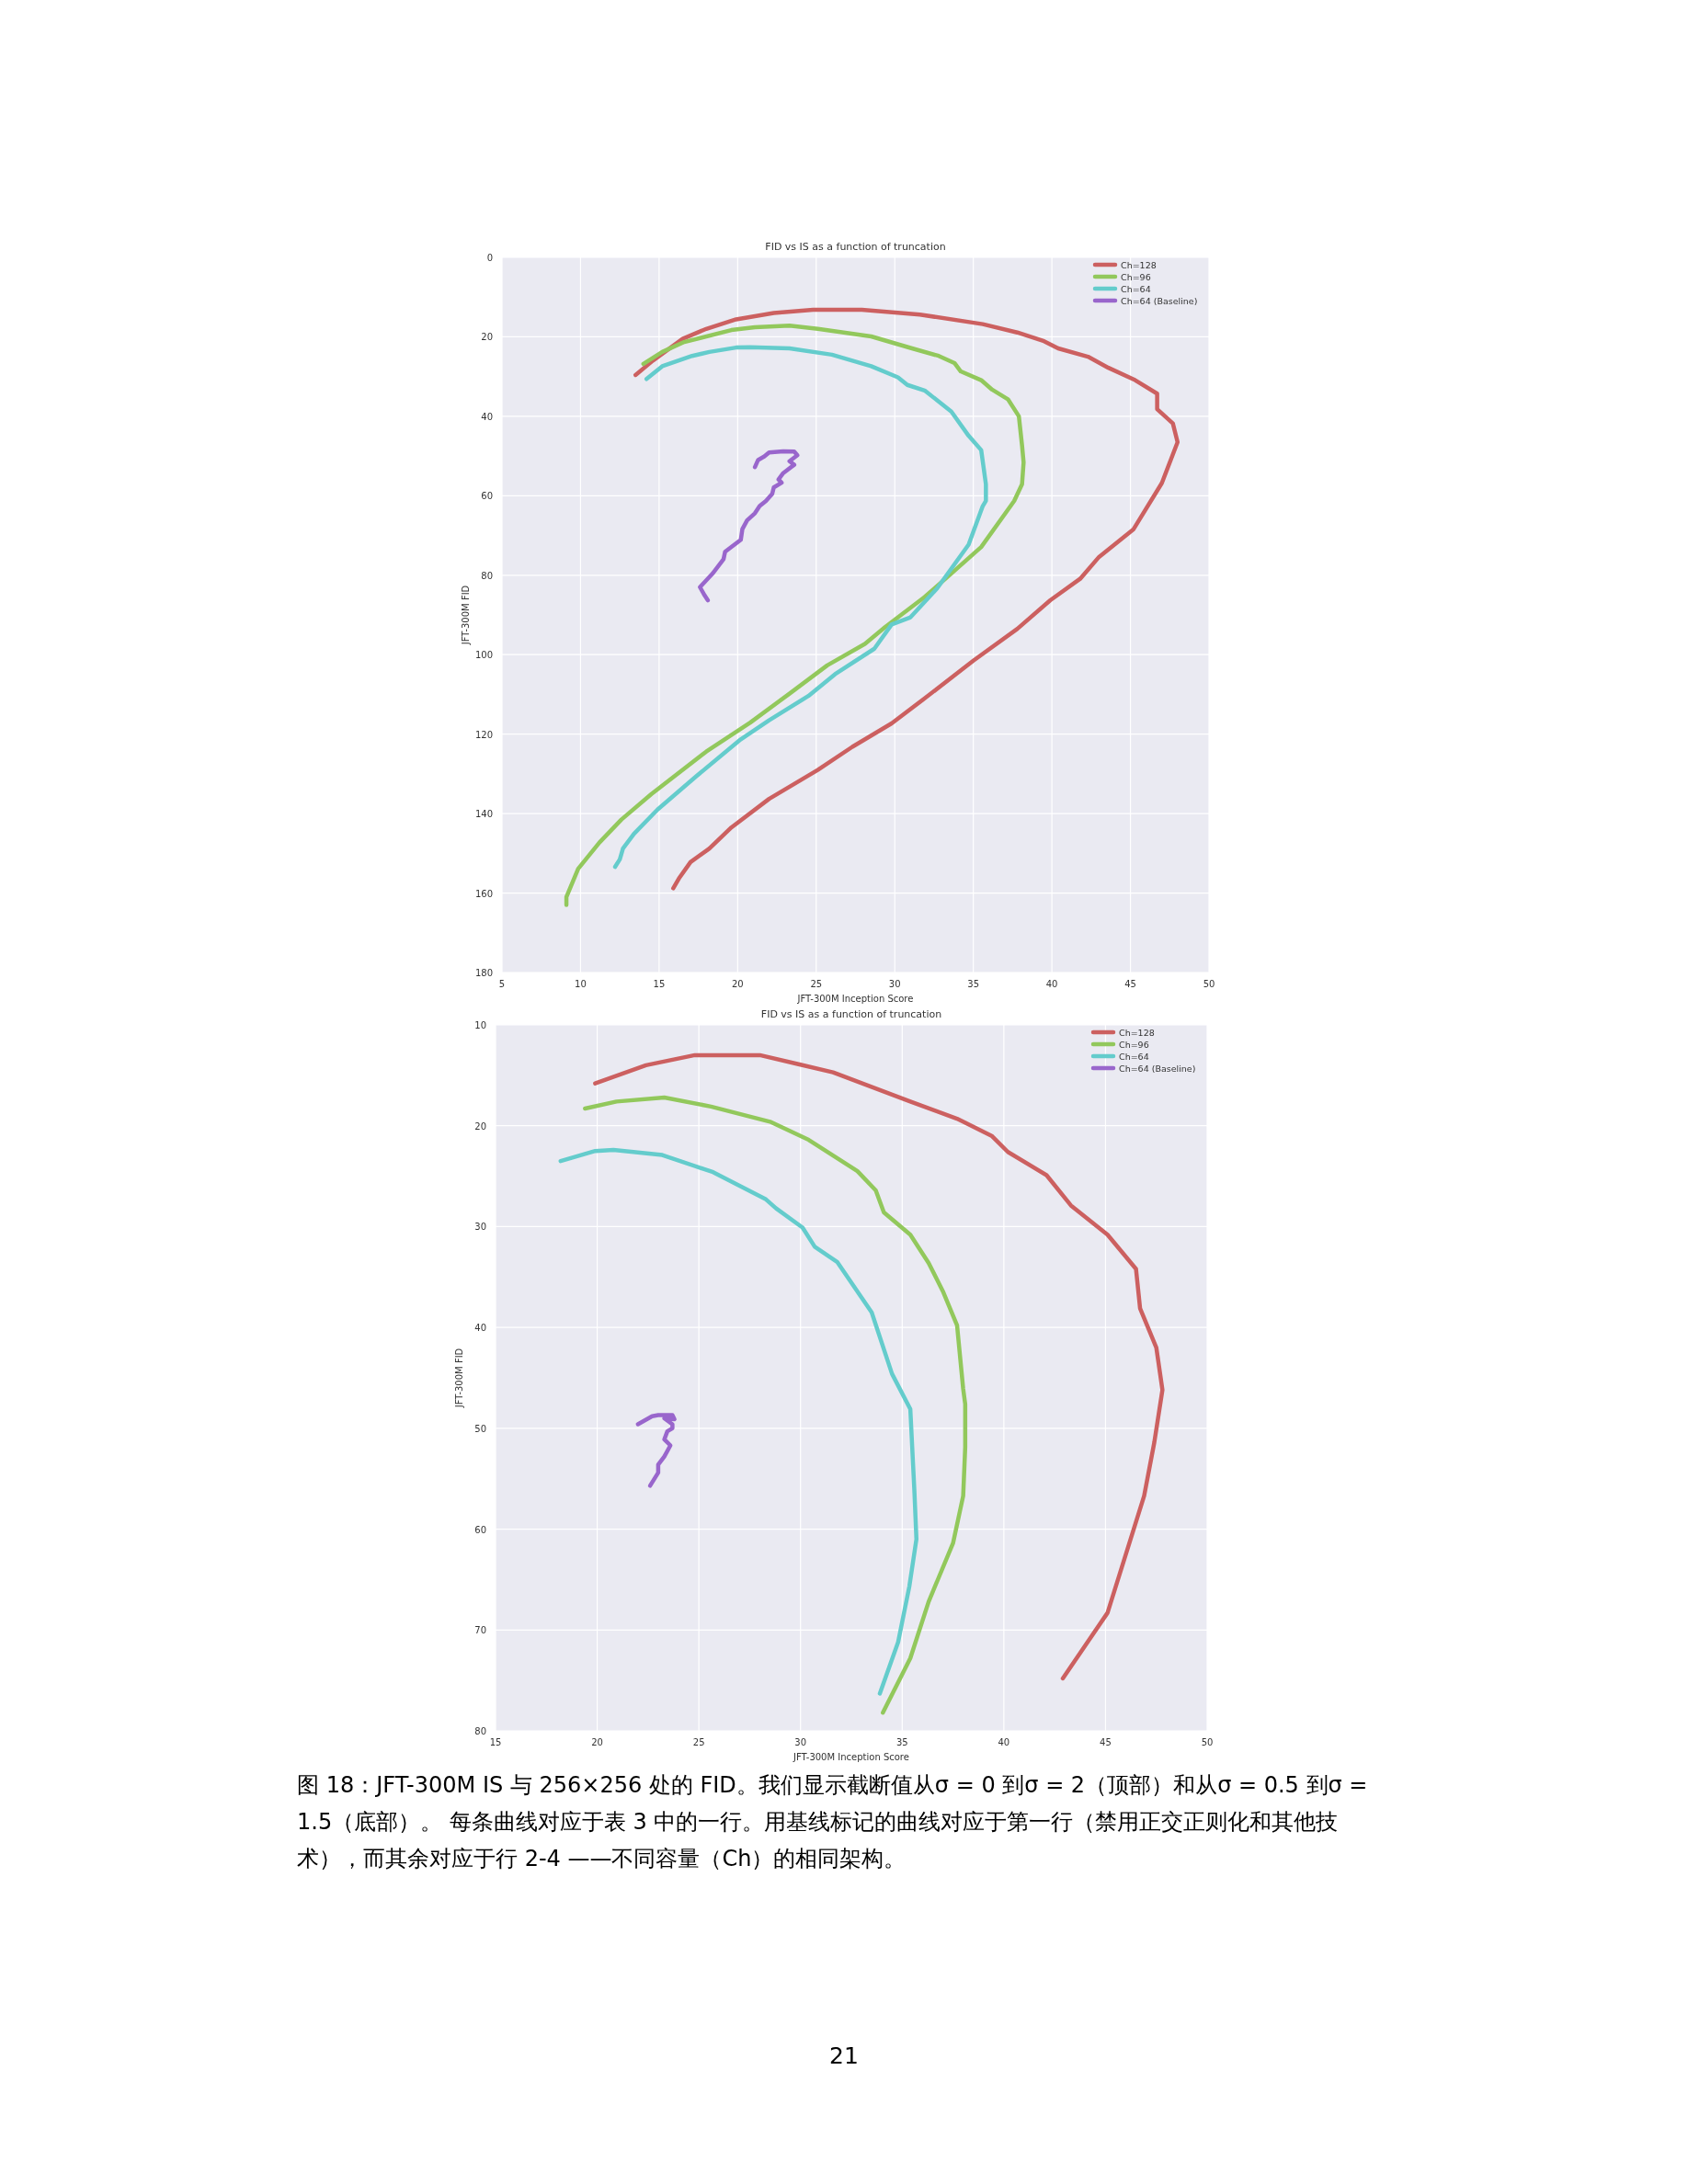 Image resolution: width=1688 pixels, height=2184 pixels. I want to click on y-tick-label: 140, so click(484, 814).